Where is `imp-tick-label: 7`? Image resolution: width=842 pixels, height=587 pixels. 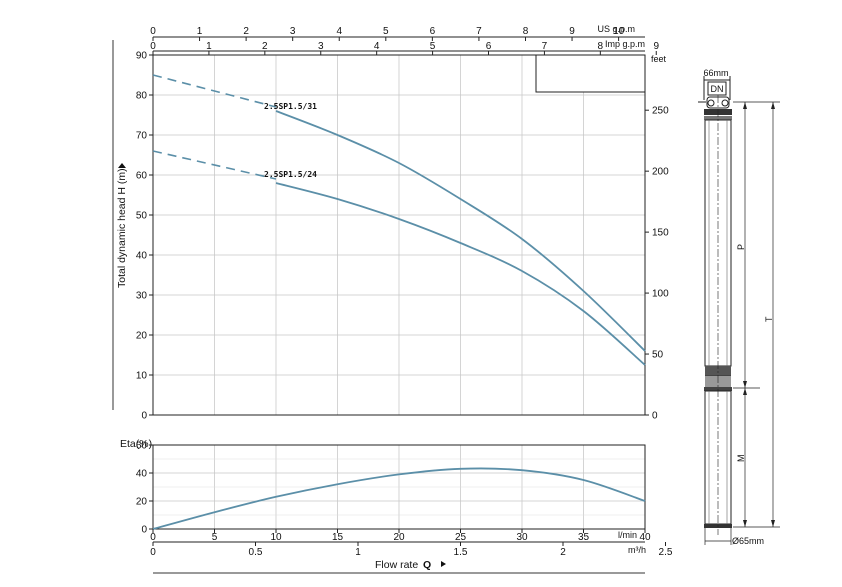
imp-tick-label: 7 is located at coordinates (545, 46).